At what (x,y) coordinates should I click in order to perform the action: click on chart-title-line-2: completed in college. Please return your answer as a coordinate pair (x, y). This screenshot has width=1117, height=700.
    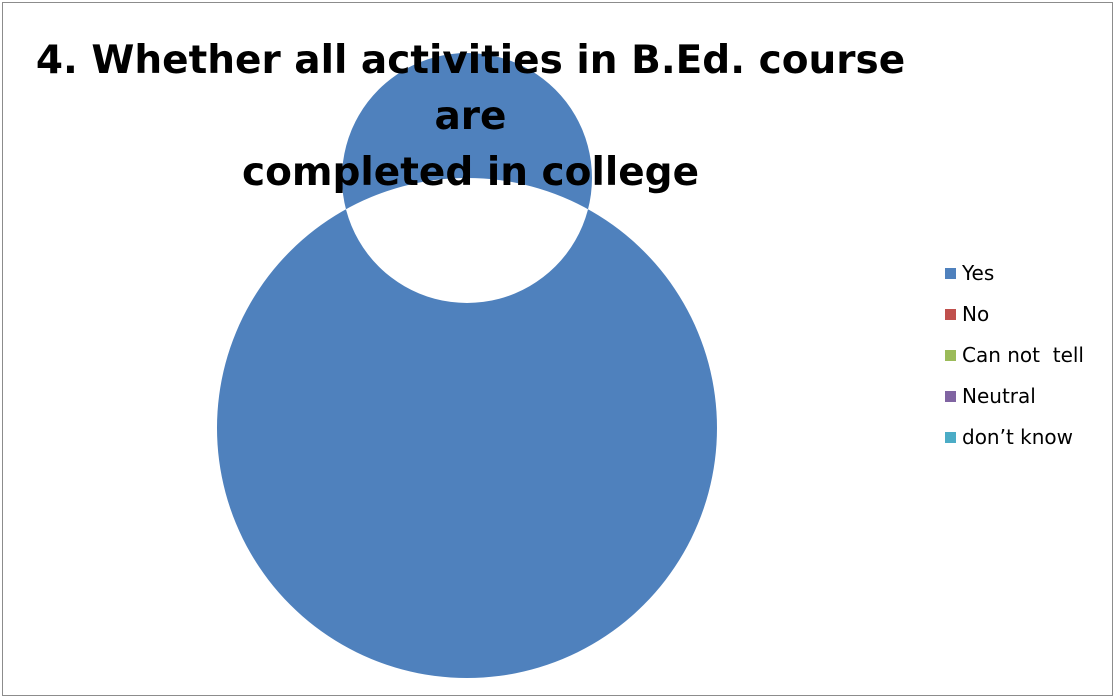
    Looking at the image, I should click on (470, 172).